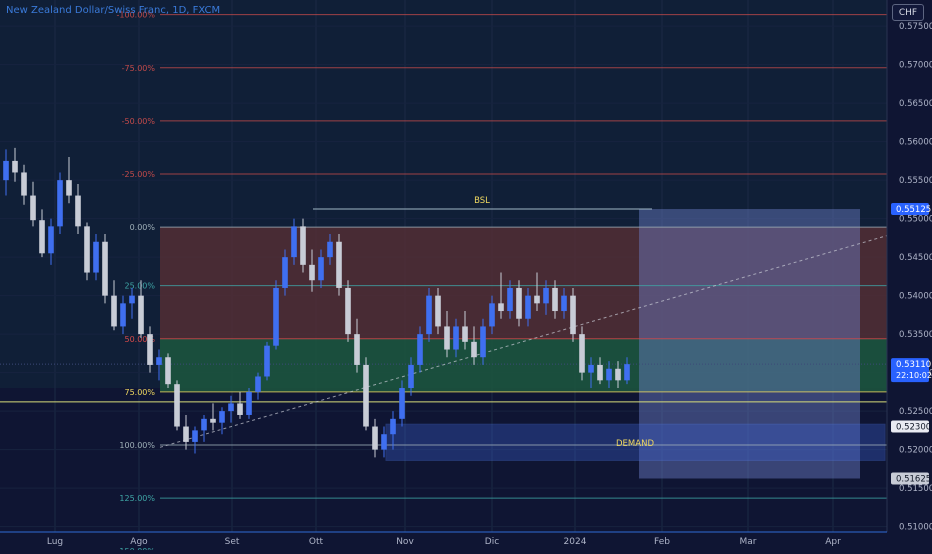 The width and height of the screenshot is (932, 554). Describe the element at coordinates (915, 181) in the screenshot. I see `y-tick-label: 0.55500` at that location.